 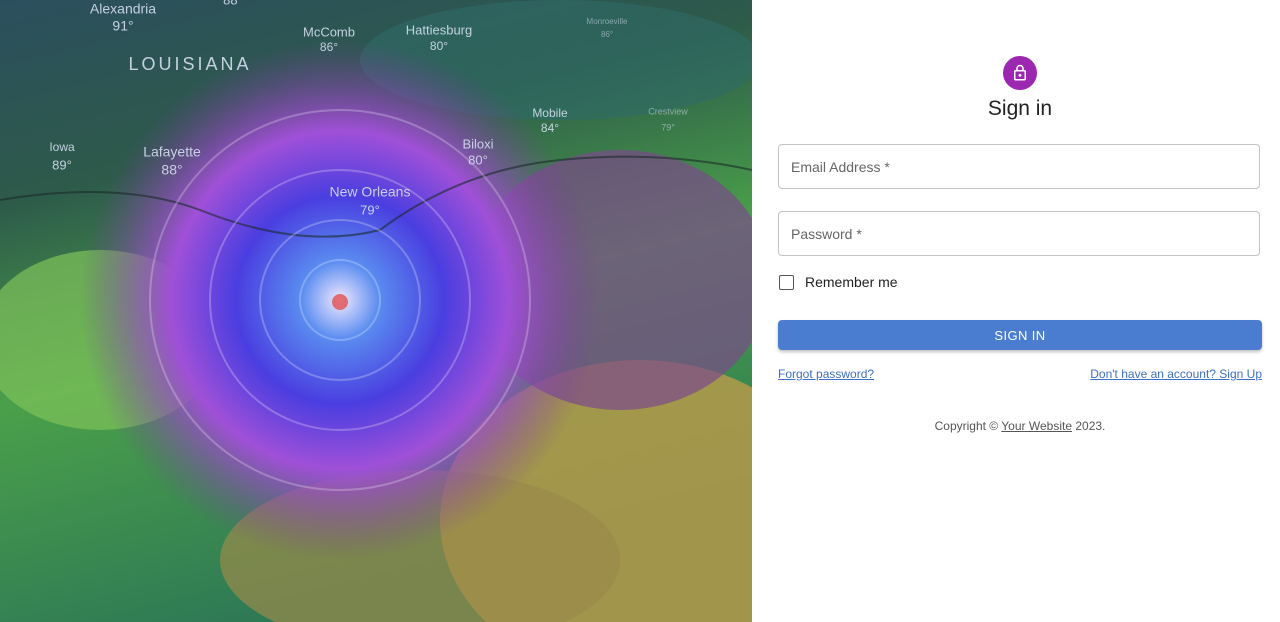 What do you see at coordinates (329, 31) in the screenshot?
I see `map-label: McComb` at bounding box center [329, 31].